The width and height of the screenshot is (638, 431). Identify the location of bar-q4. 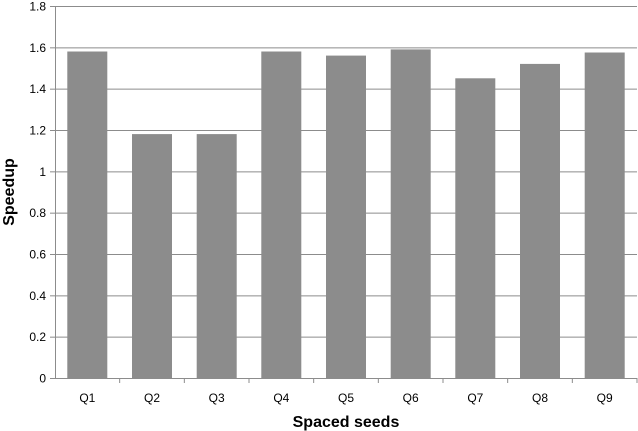
(281, 214).